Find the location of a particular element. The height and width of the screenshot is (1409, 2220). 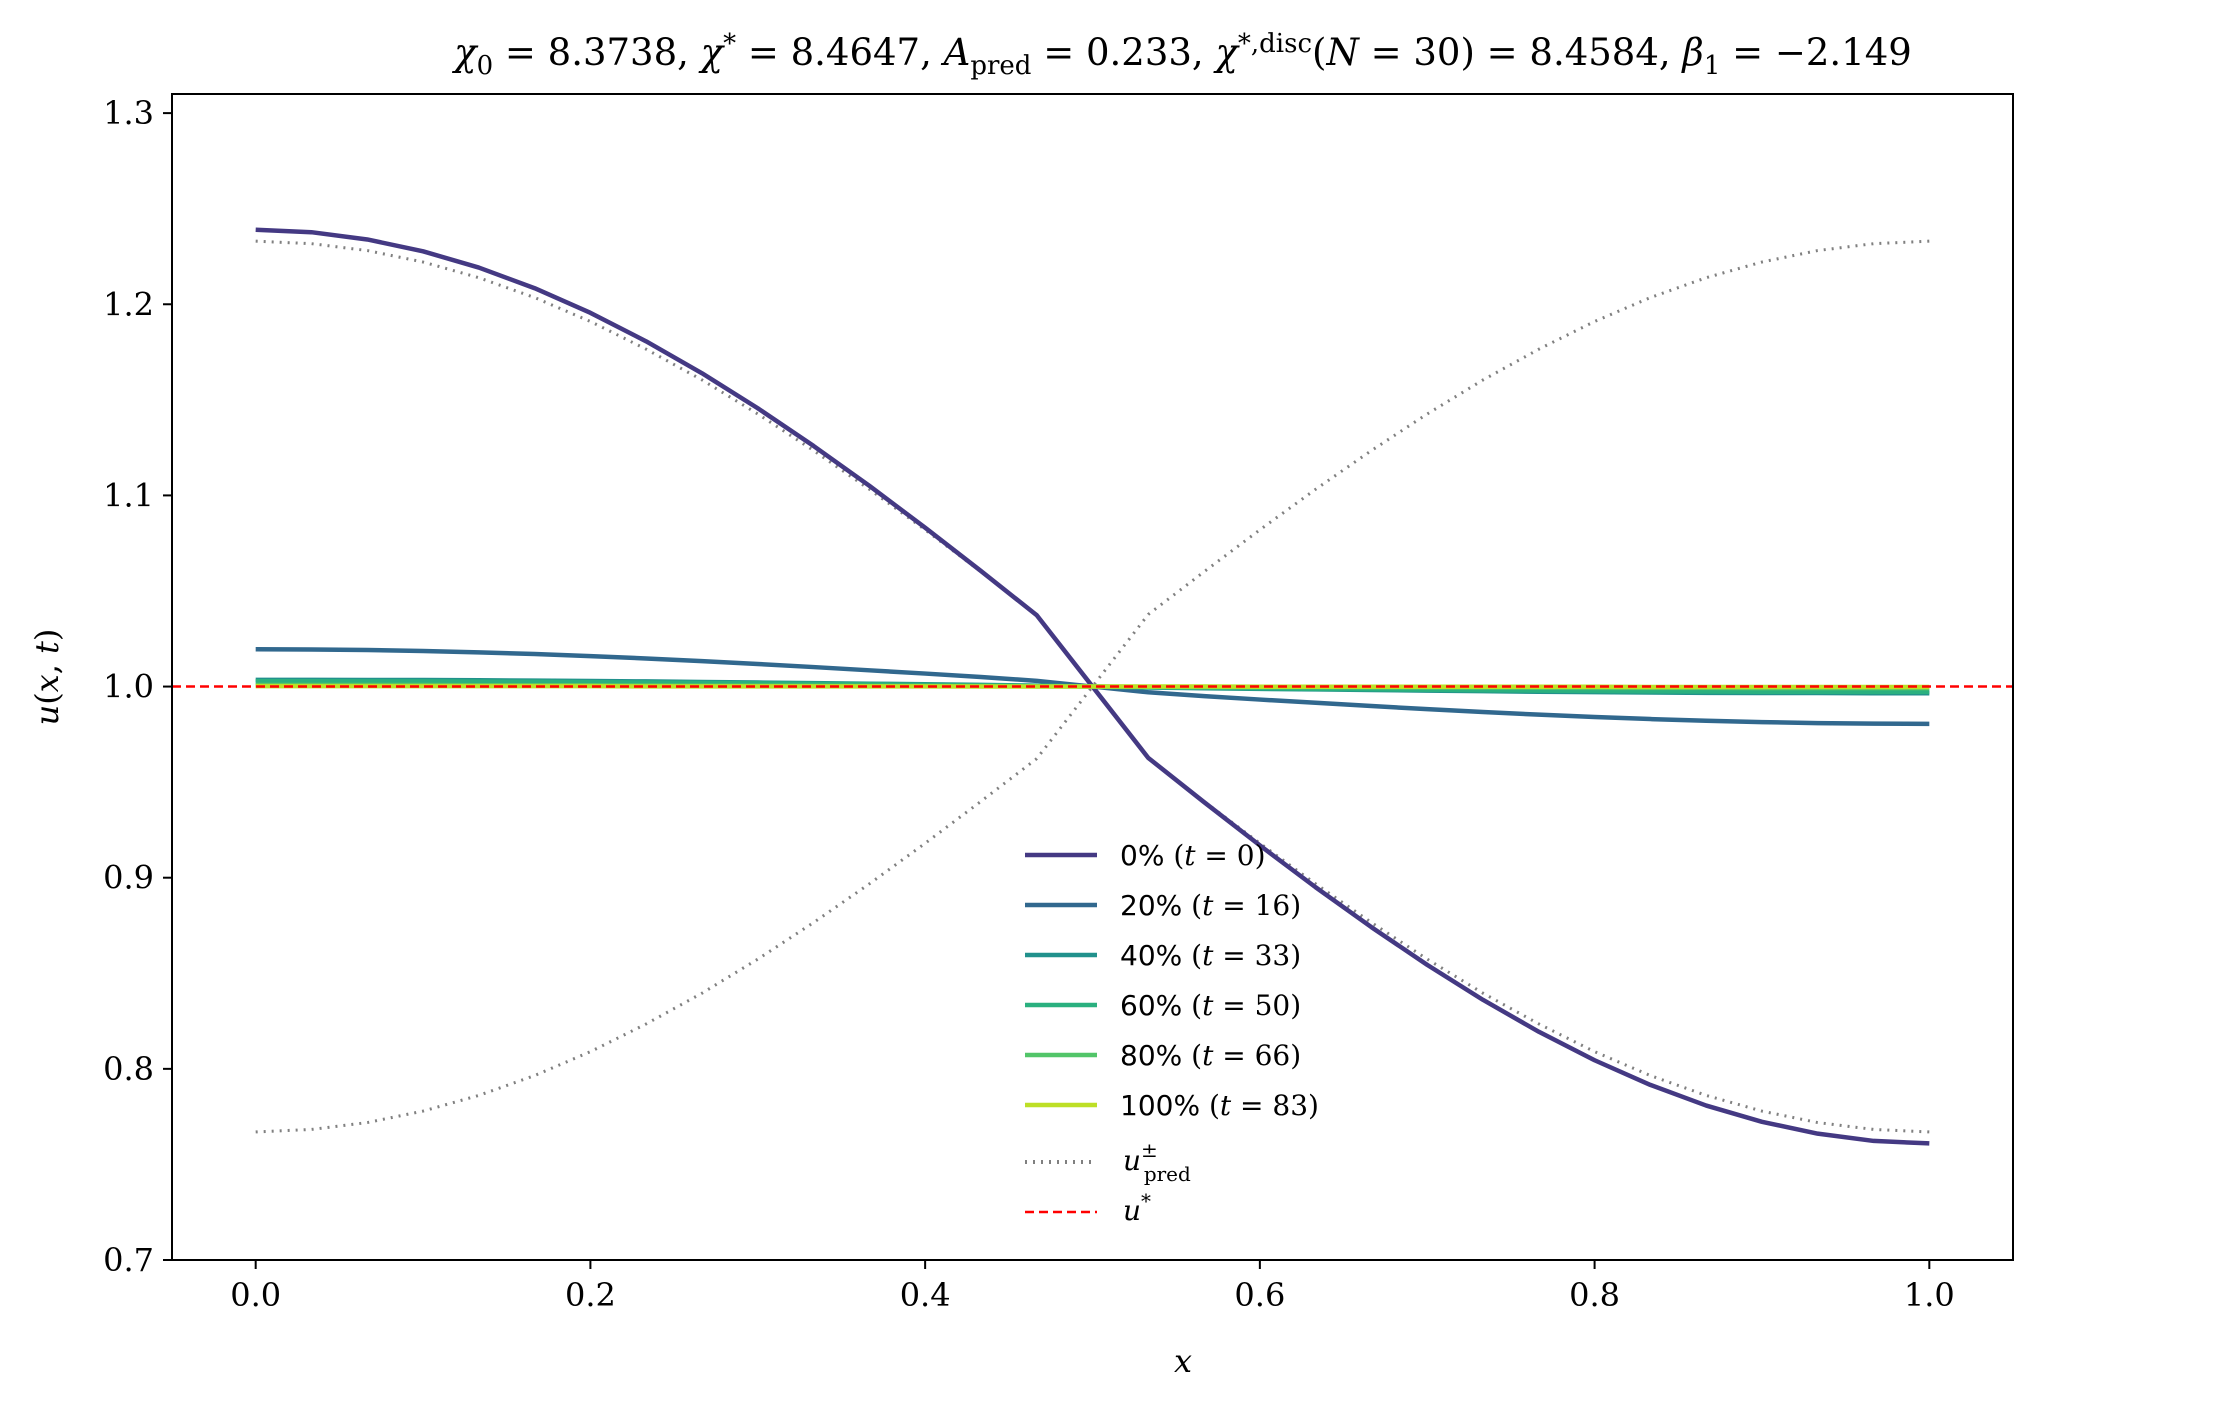

y-axis-label: u(x, t) is located at coordinates (47, 677).